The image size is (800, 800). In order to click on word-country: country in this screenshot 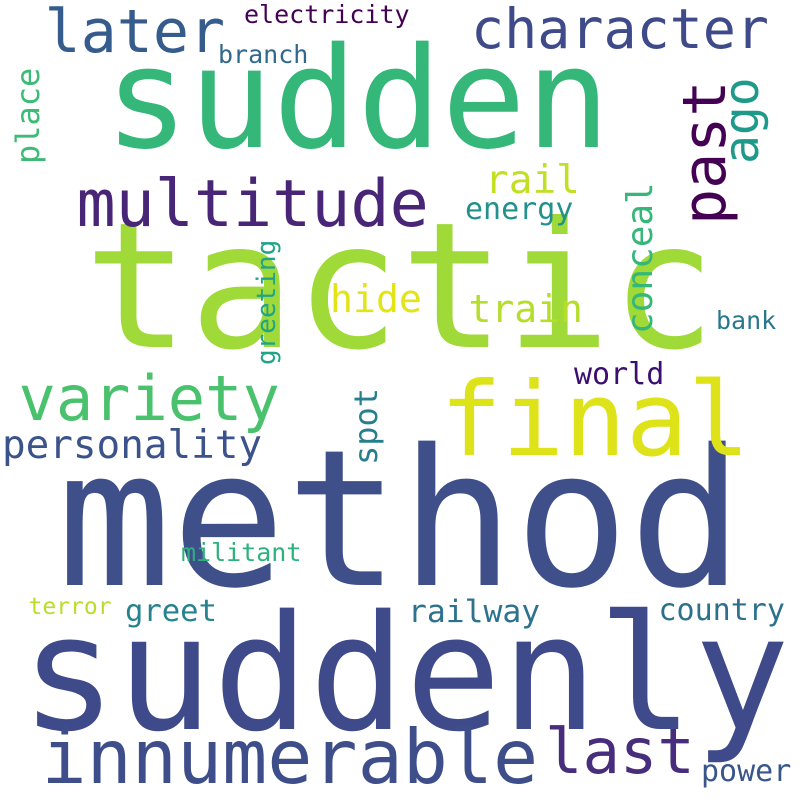, I will do `click(721, 610)`.